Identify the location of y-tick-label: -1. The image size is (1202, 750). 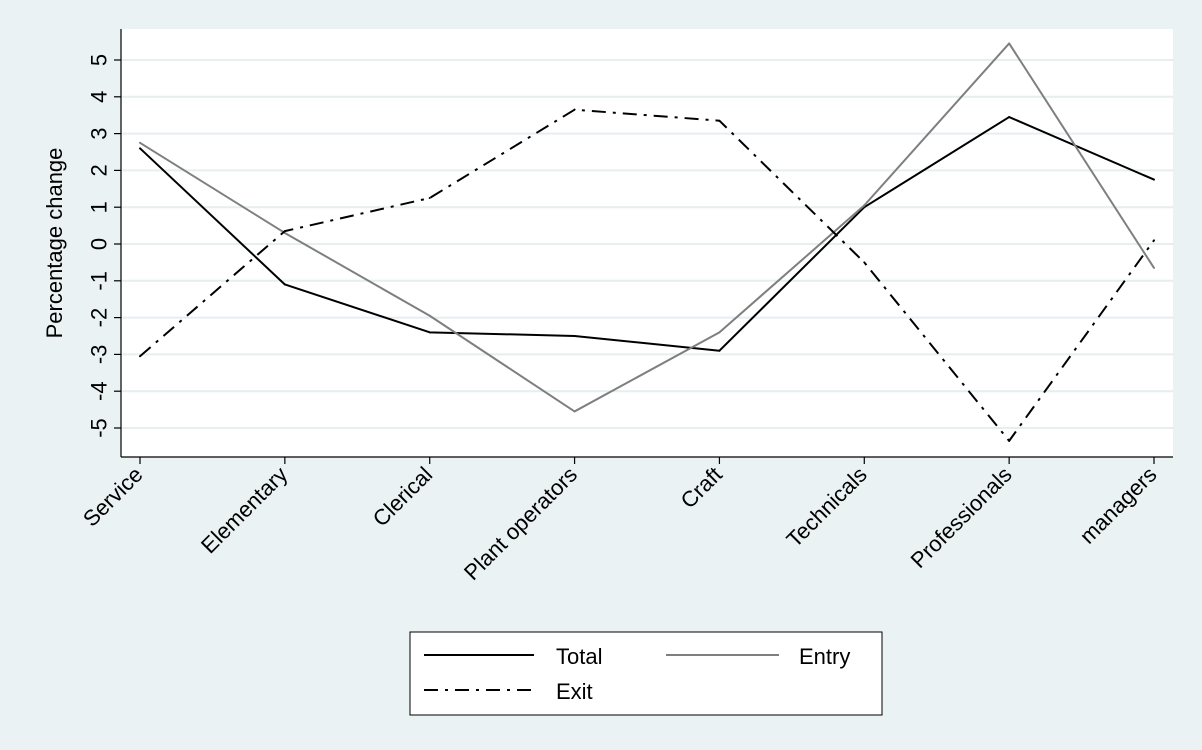
(99, 281).